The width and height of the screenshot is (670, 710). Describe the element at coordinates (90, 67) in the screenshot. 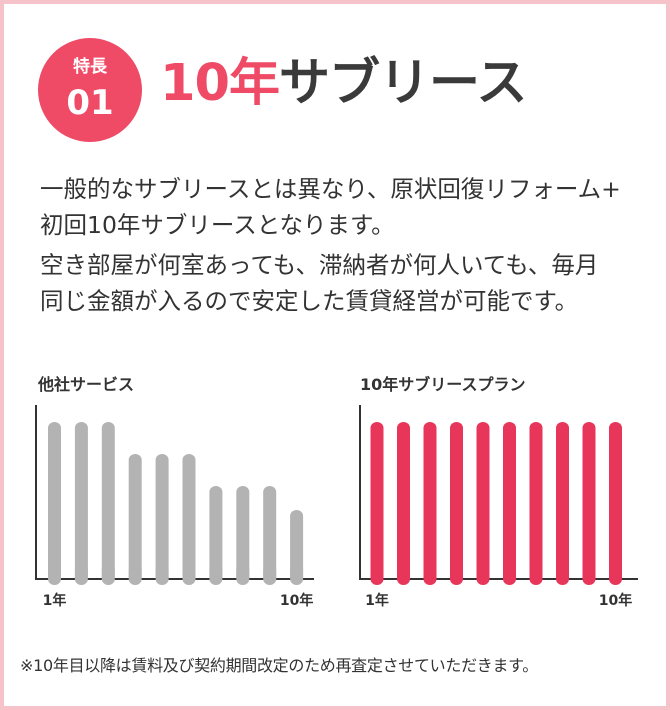

I see `badge-label: 特長` at that location.